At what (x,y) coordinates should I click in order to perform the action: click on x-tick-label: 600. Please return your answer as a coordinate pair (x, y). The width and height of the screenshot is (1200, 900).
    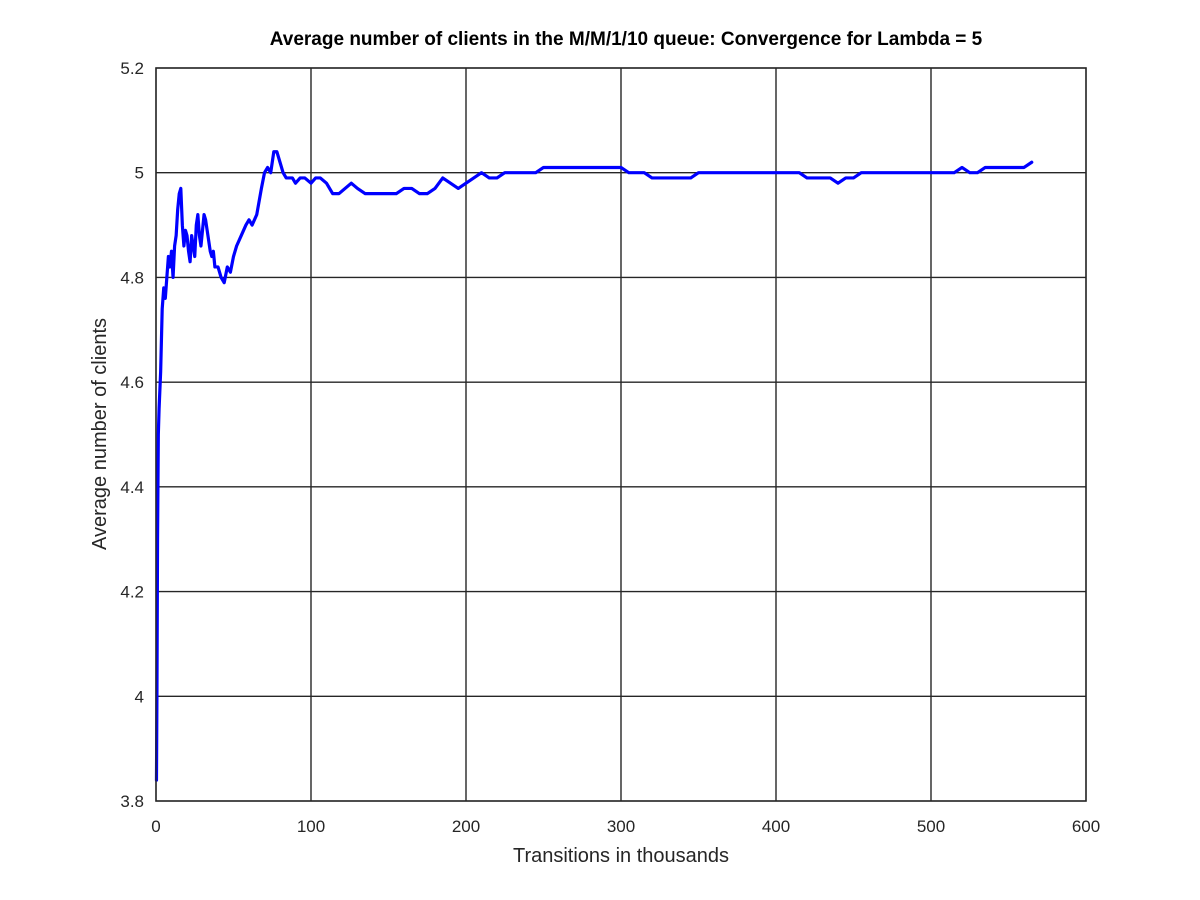
    Looking at the image, I should click on (1086, 826).